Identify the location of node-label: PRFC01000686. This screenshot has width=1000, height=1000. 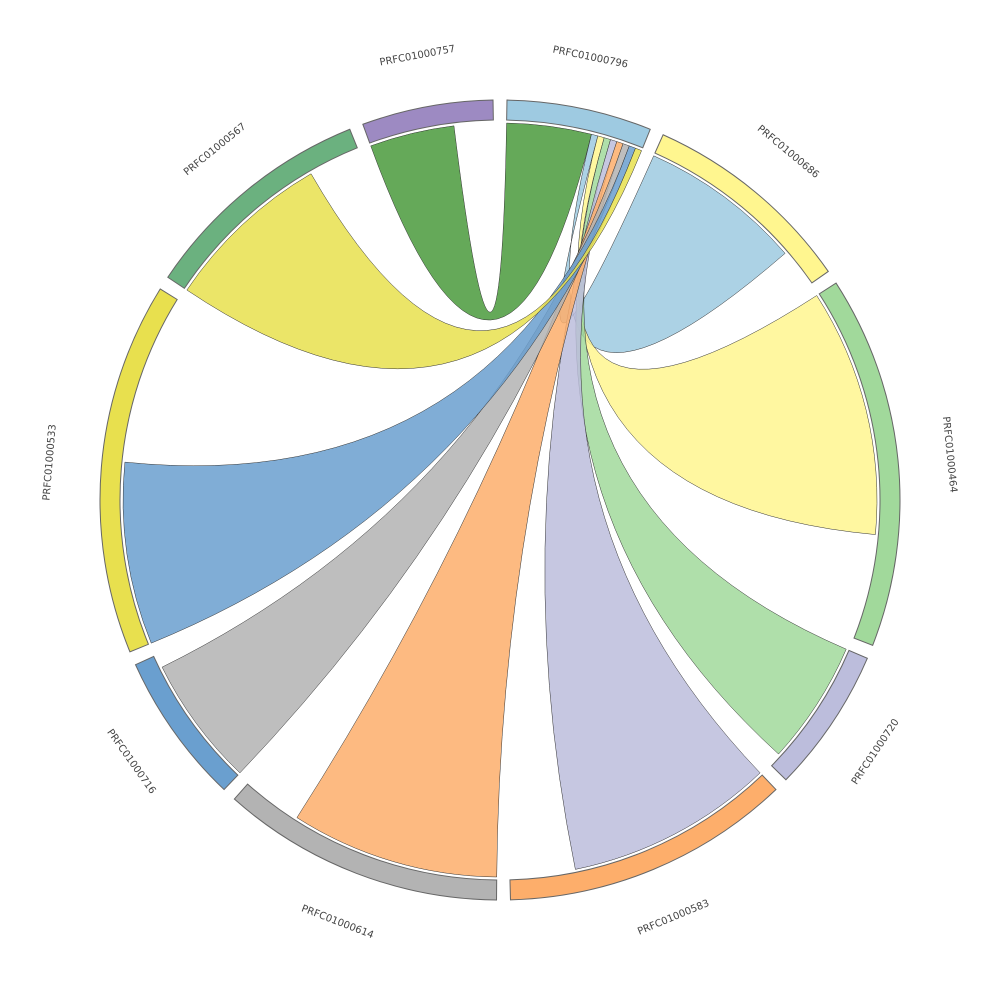
(788, 151).